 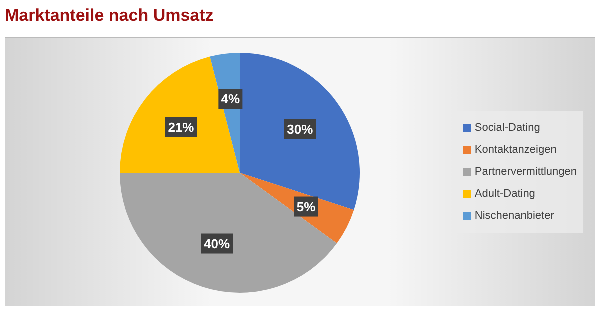 What do you see at coordinates (505, 194) in the screenshot?
I see `legend-label: Adult-Dating` at bounding box center [505, 194].